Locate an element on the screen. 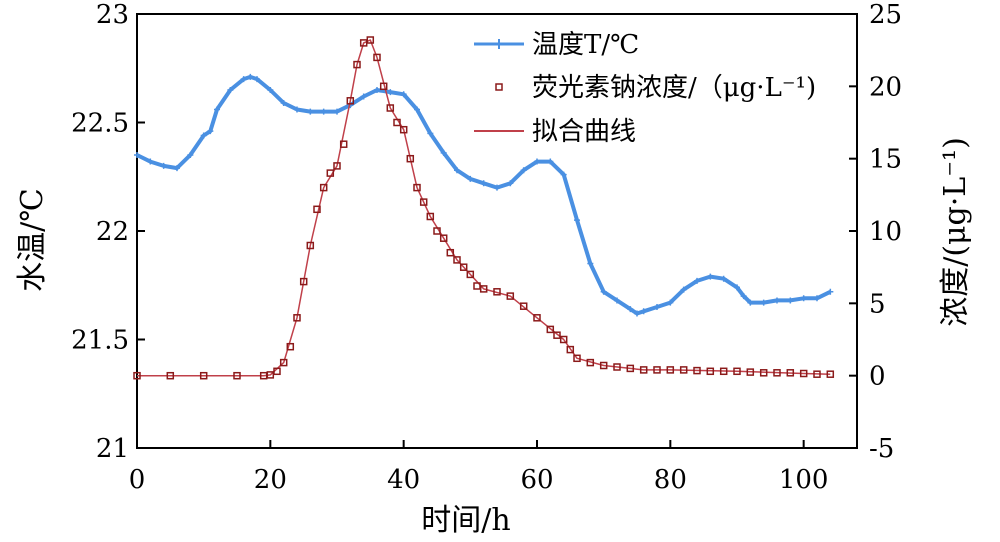 The image size is (1000, 542). y-right-tick-label: 15 is located at coordinates (885, 160).